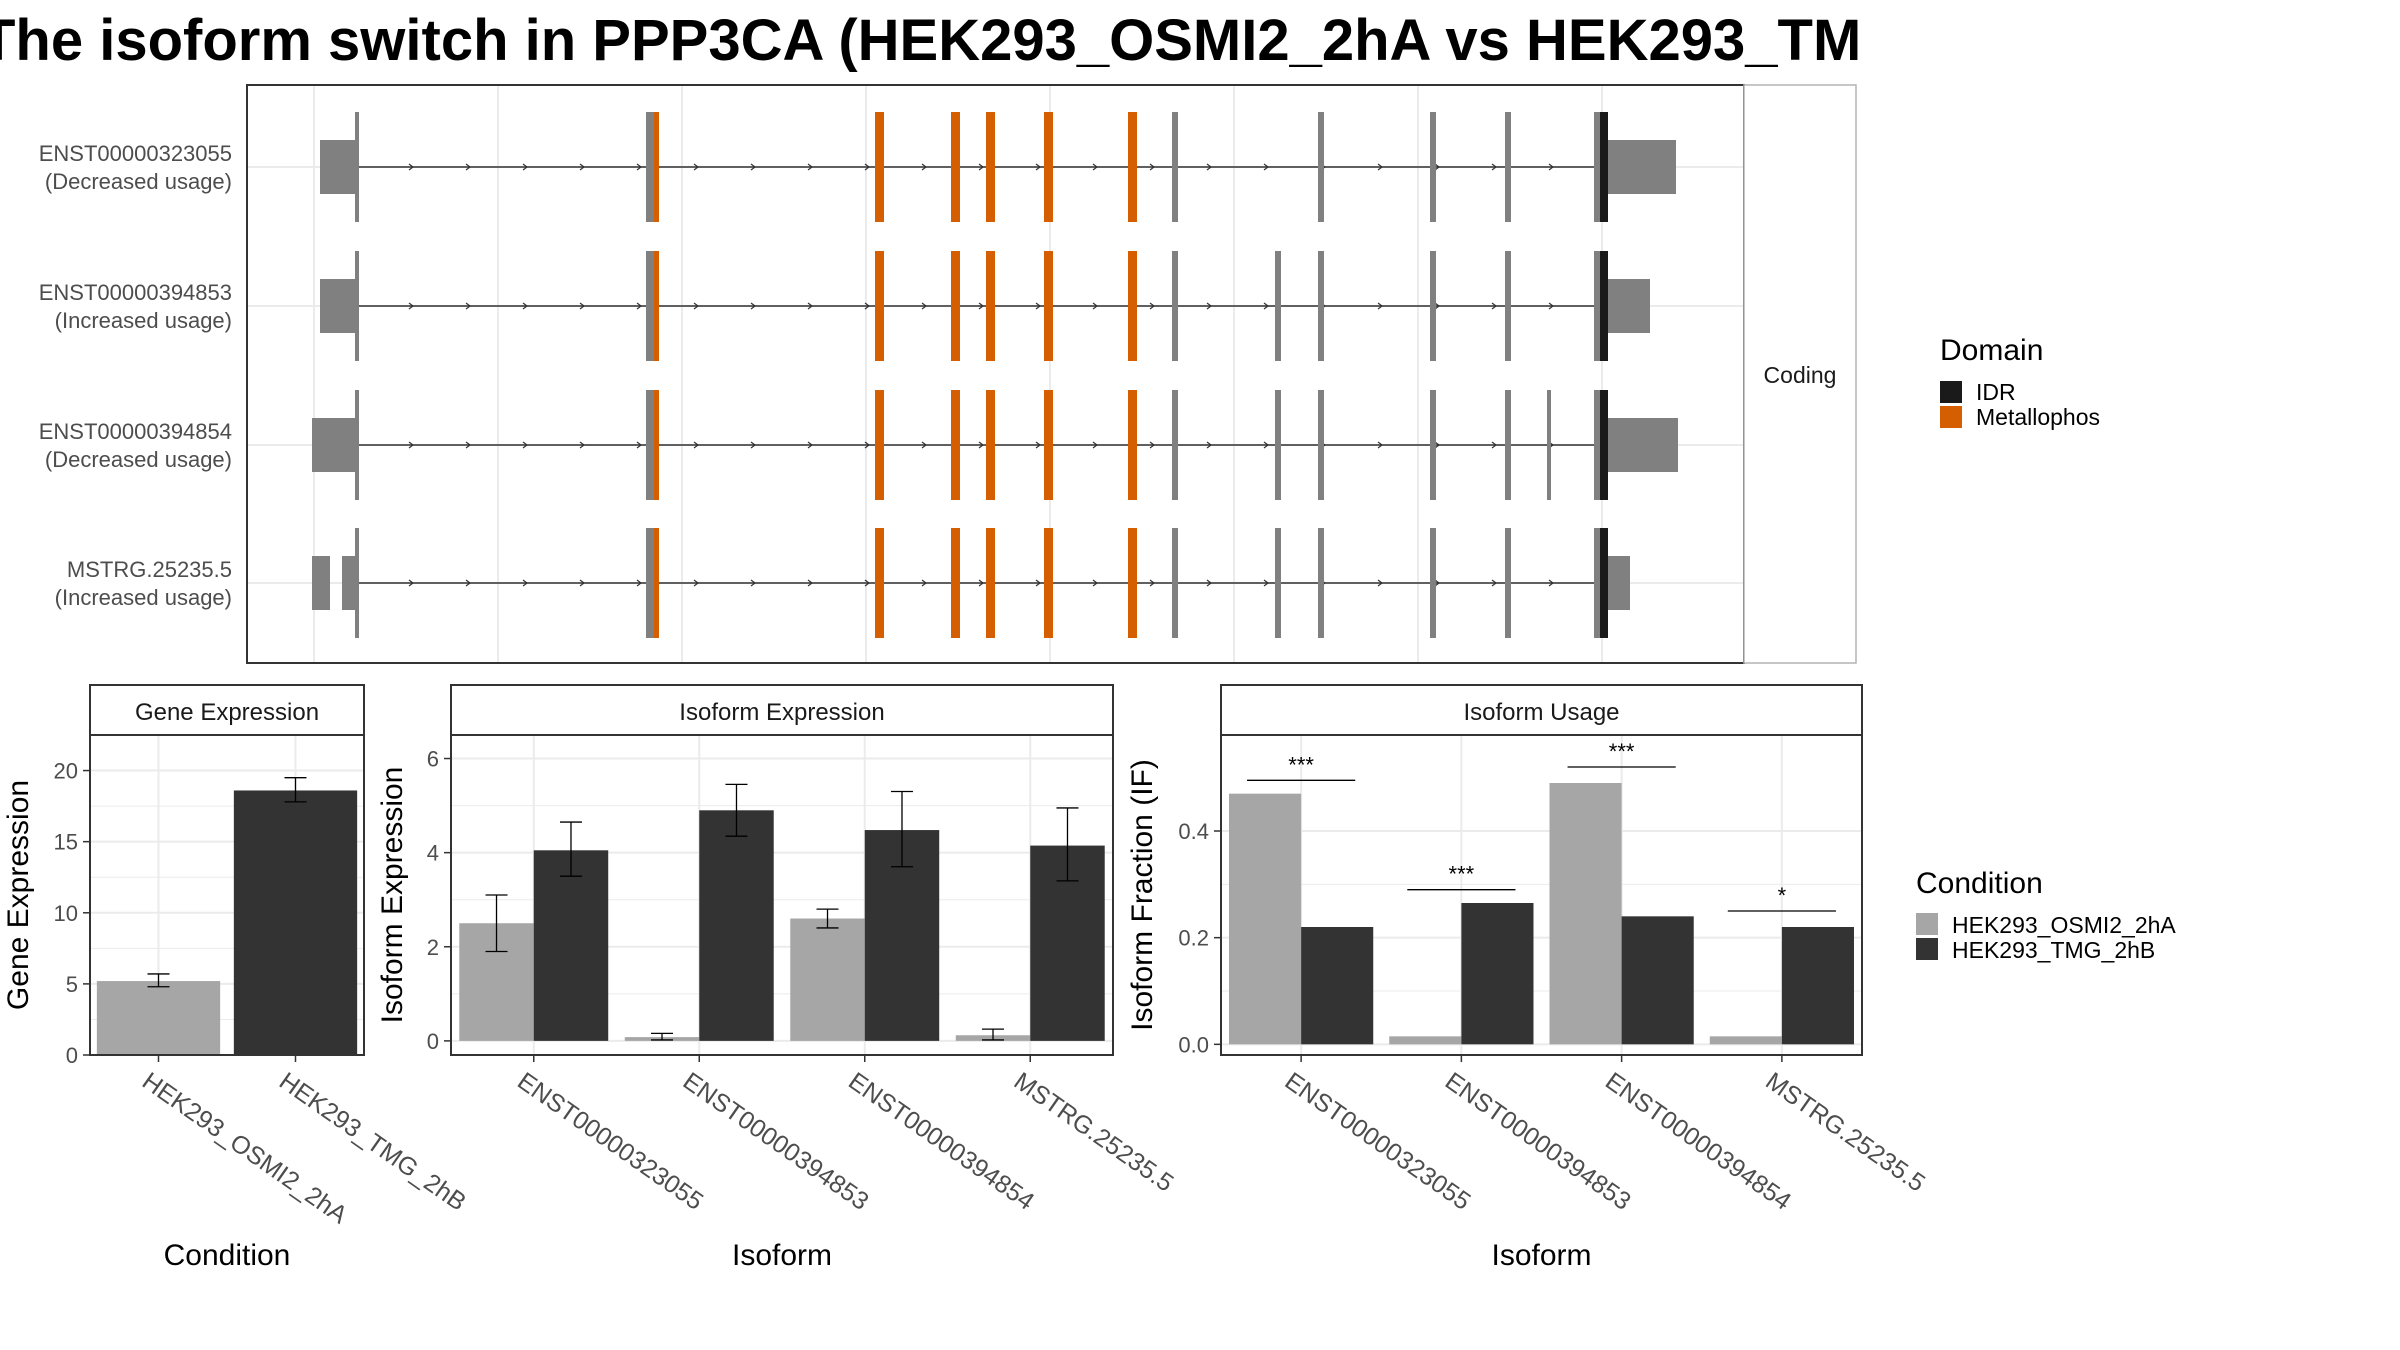 The width and height of the screenshot is (2400, 1350). What do you see at coordinates (1800, 374) in the screenshot?
I see `facet-strip` at bounding box center [1800, 374].